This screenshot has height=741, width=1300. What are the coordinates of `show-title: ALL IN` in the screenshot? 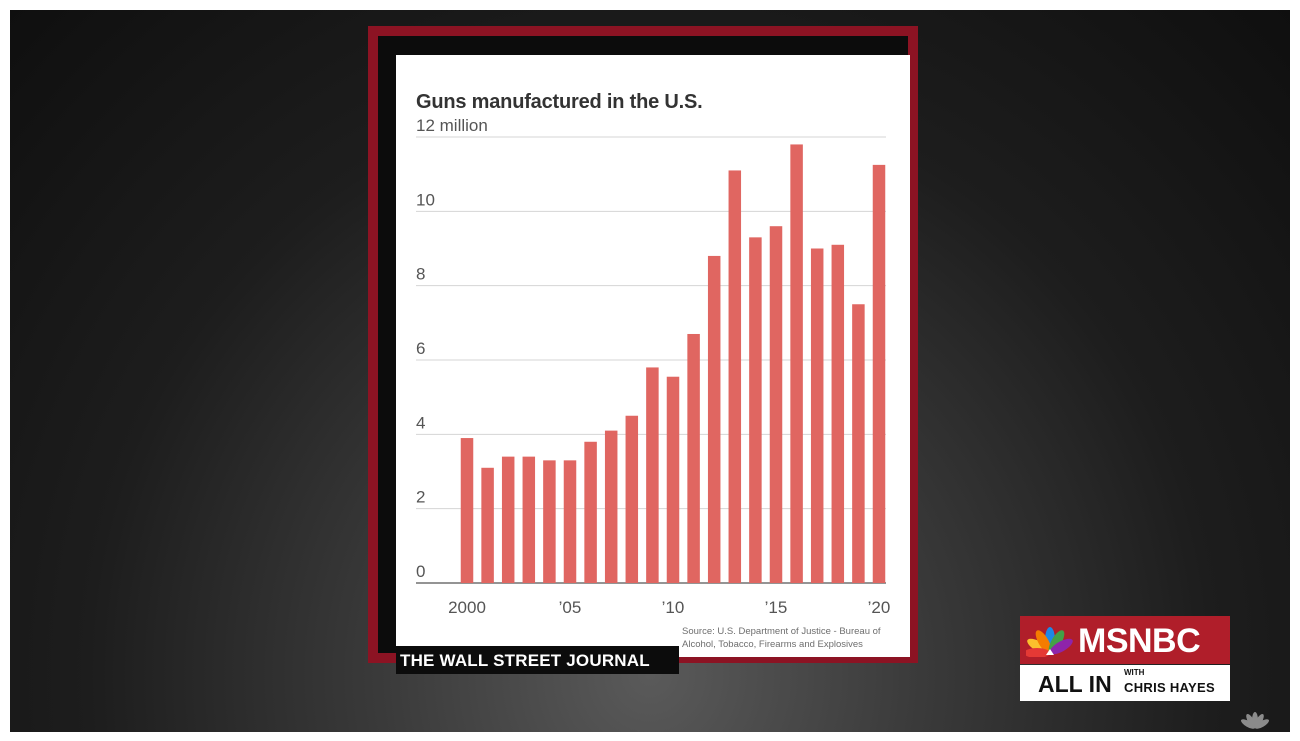 It's located at (1075, 684).